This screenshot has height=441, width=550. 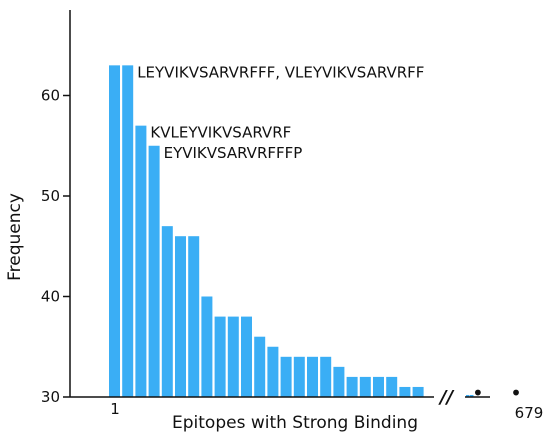 I want to click on bar-annotation: LEYVIKVSARVRFFF, VLEYVIKVSARVRFF, so click(x=280, y=72).